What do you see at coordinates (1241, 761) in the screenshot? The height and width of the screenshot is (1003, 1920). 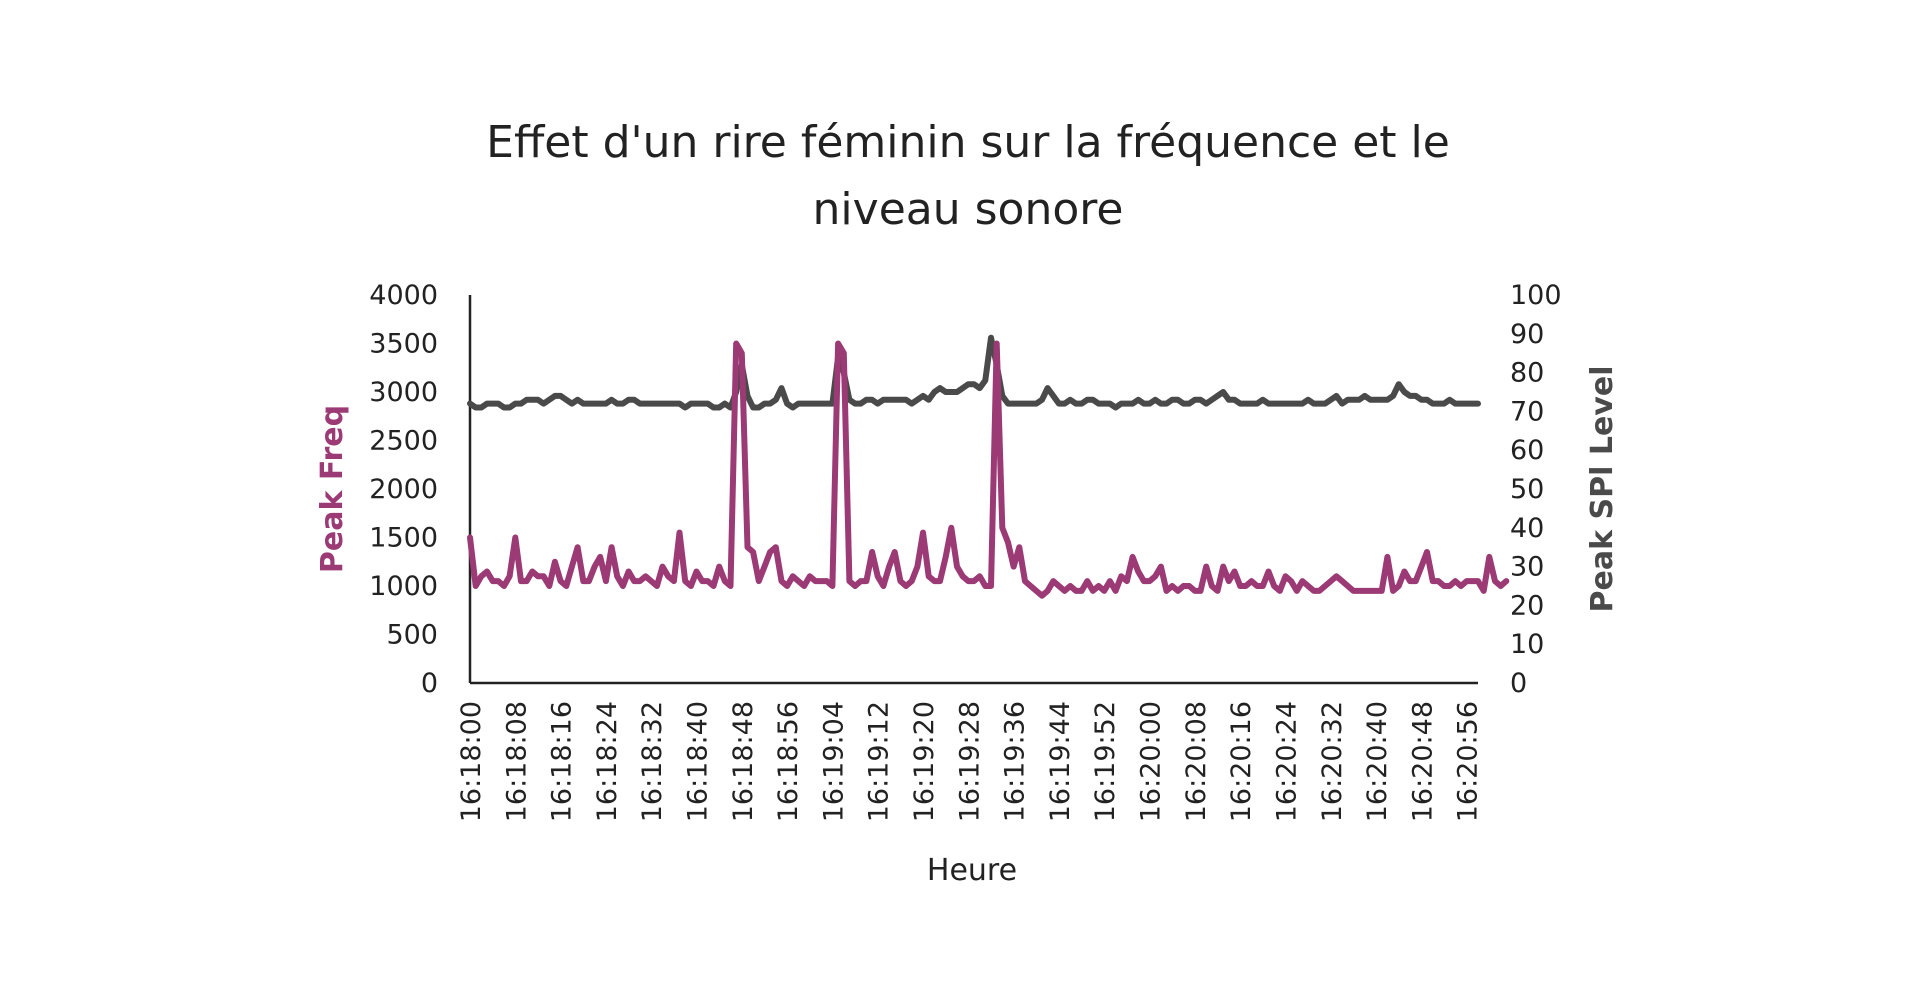 I see `x-tick-label: 16:20:16` at bounding box center [1241, 761].